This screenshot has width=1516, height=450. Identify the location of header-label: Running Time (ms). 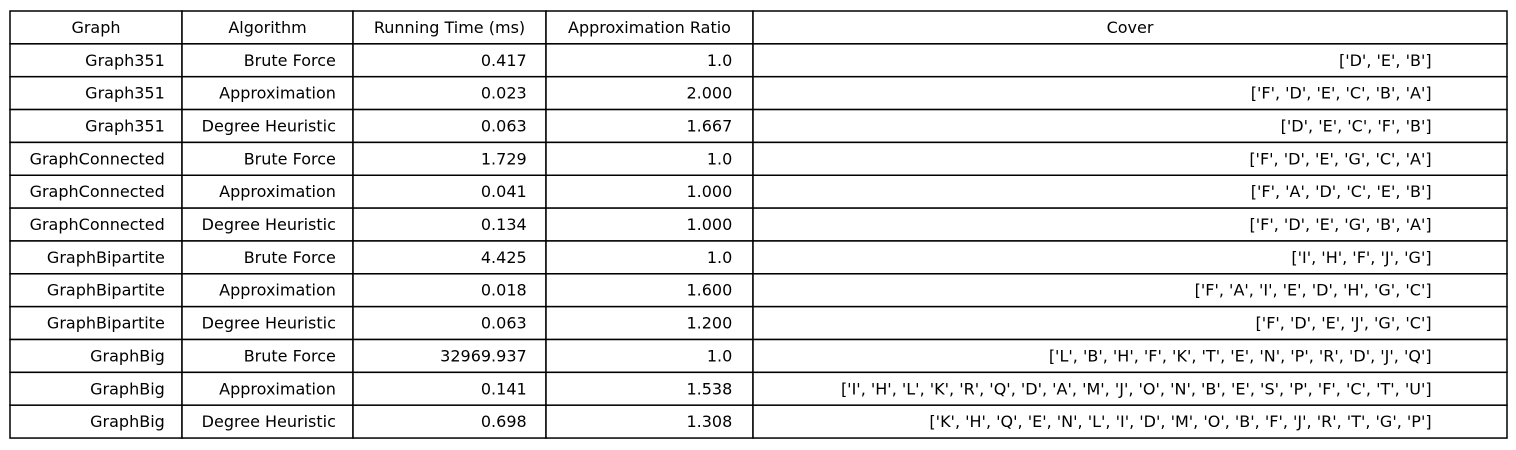
(449, 27).